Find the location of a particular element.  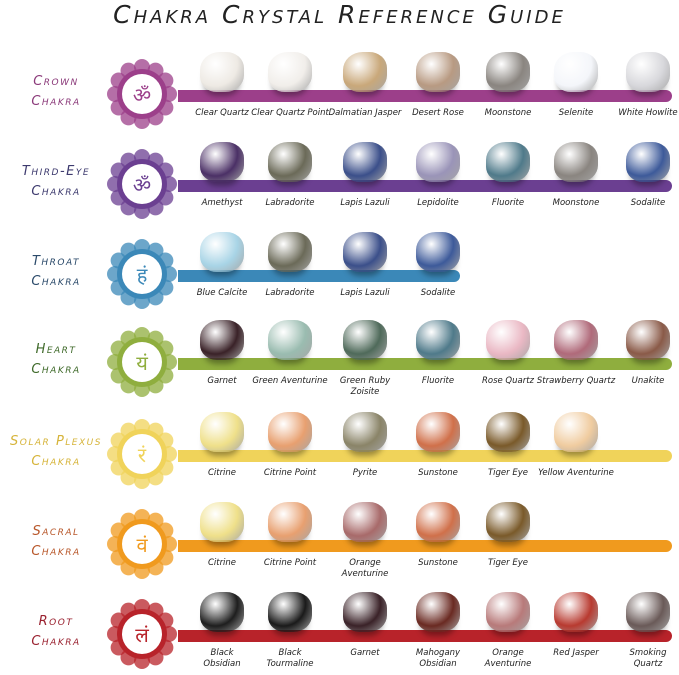

chakra-name-line1: Crown is located at coordinates (56, 81).